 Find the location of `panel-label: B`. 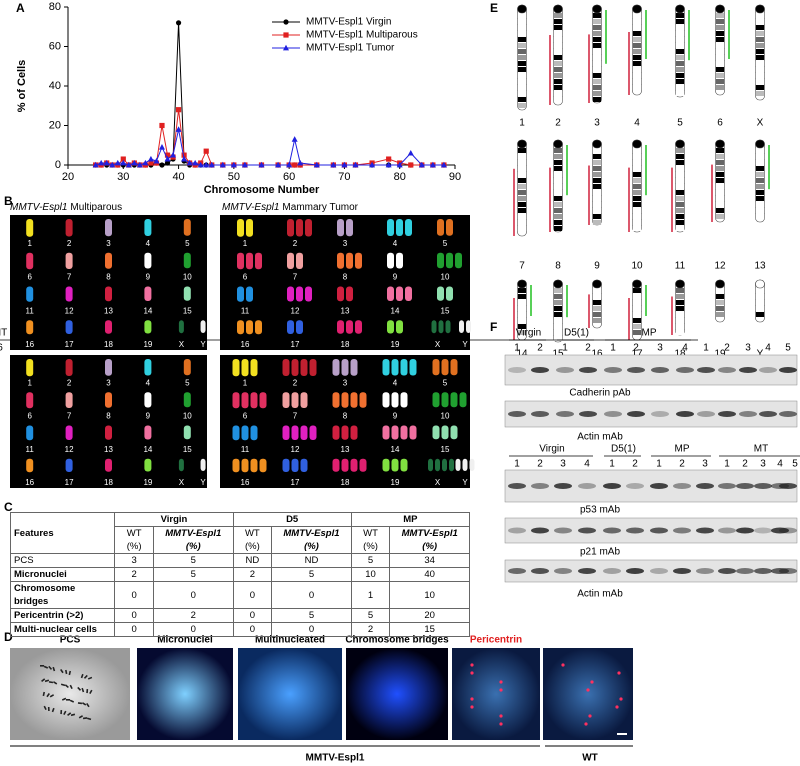

panel-label: B is located at coordinates (8, 201).